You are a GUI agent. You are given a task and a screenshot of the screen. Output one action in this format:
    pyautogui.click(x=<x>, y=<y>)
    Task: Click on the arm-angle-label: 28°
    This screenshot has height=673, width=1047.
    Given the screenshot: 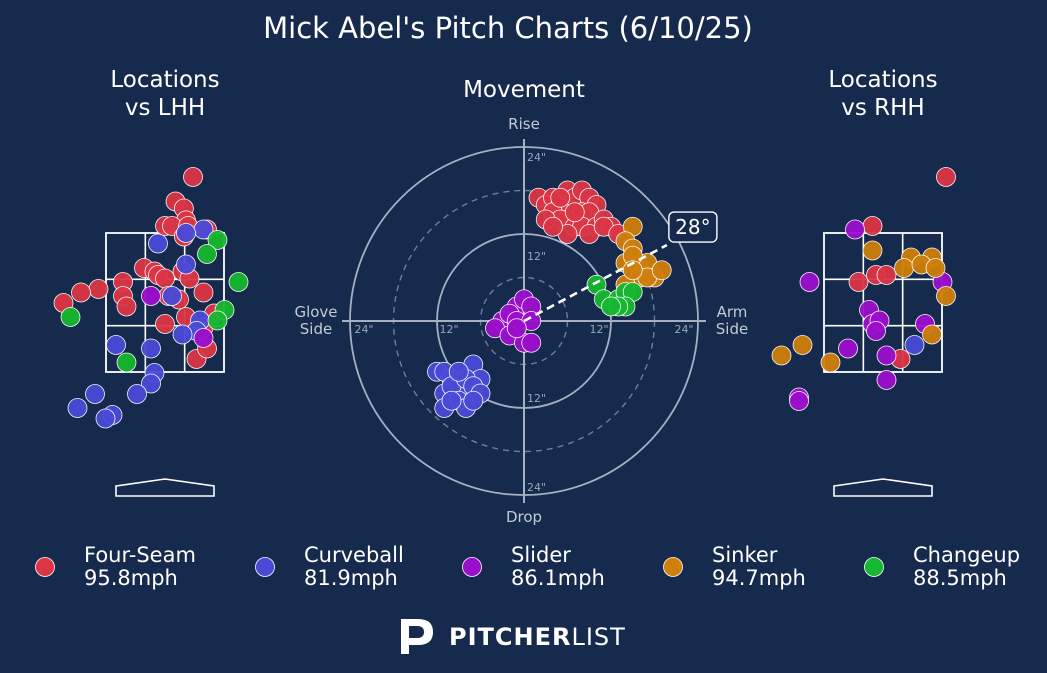 What is the action you would take?
    pyautogui.click(x=692, y=227)
    